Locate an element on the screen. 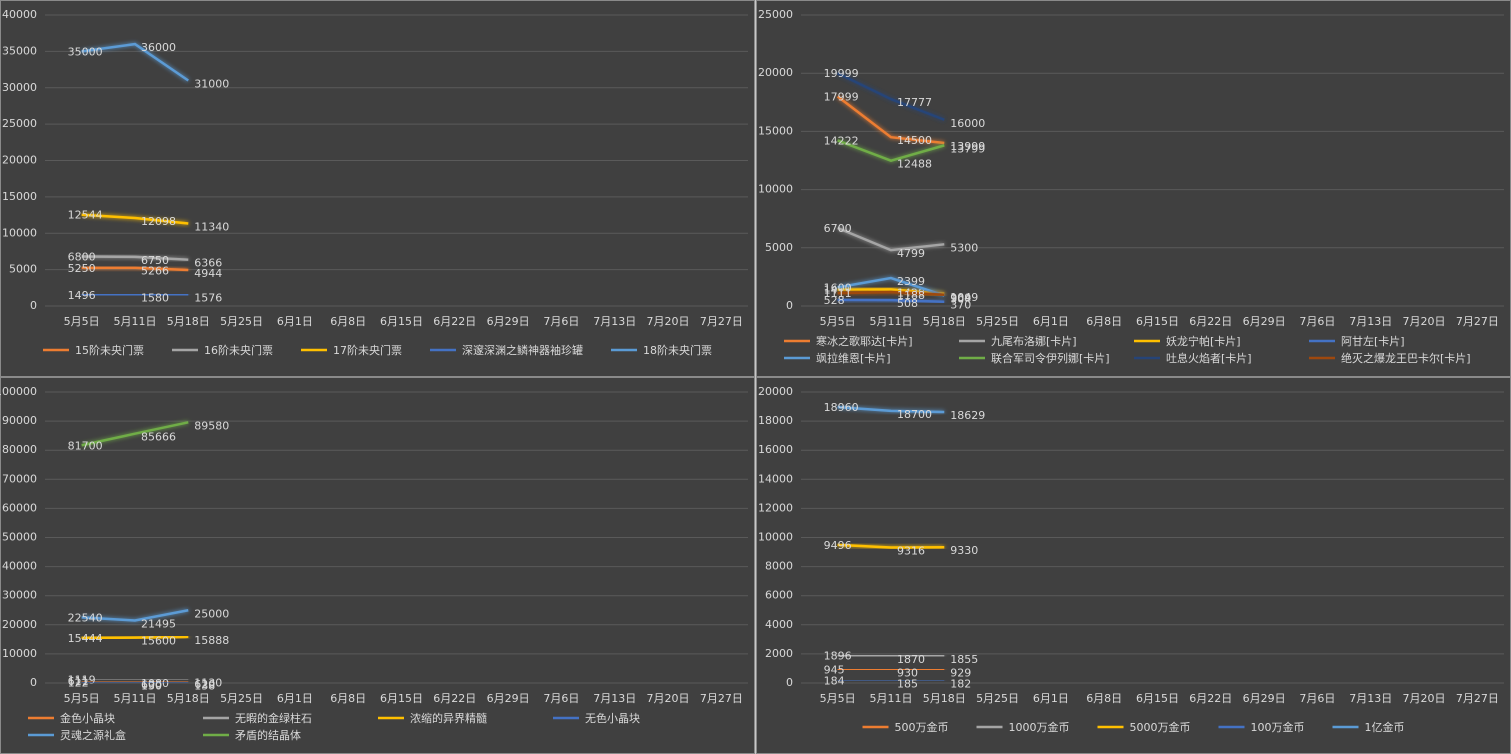  data-label: 17999 is located at coordinates (841, 96).